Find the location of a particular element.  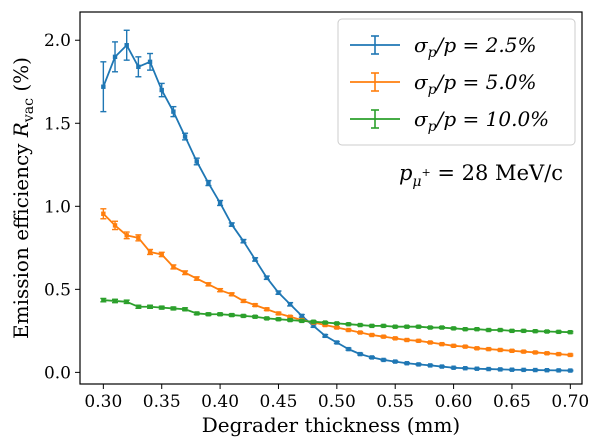

legend: σp/p = 2.5% σp/p = 5.0% σp/p = 10.0% is located at coordinates (456, 82).